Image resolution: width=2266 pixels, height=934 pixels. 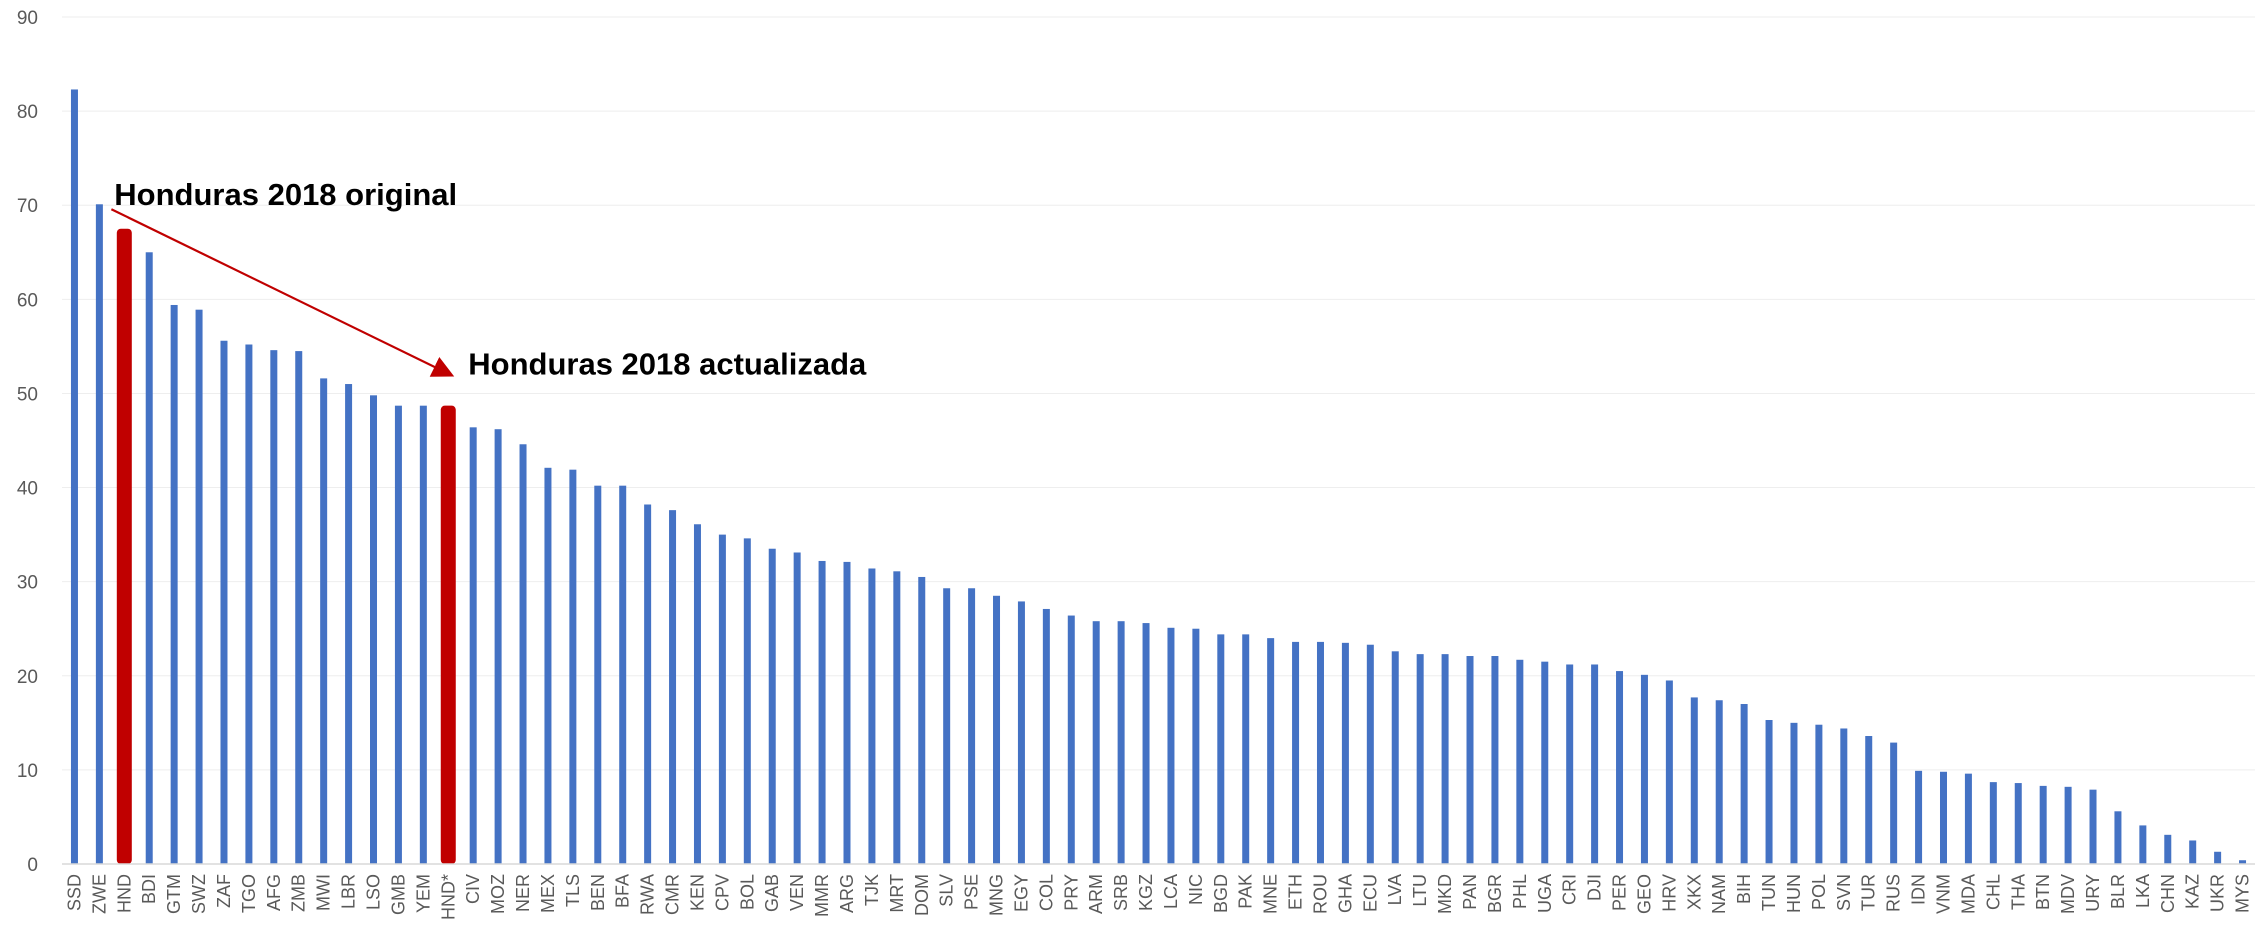 What do you see at coordinates (1570, 889) in the screenshot?
I see `x-tick-label: CRI` at bounding box center [1570, 889].